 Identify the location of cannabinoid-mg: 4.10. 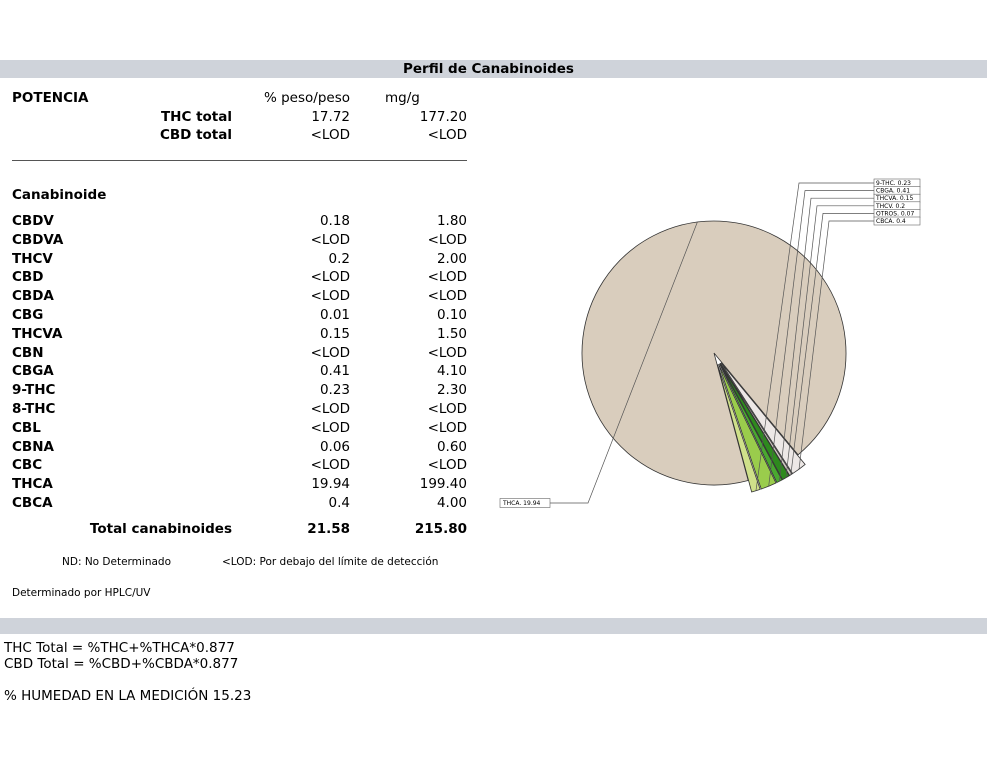
(451, 371).